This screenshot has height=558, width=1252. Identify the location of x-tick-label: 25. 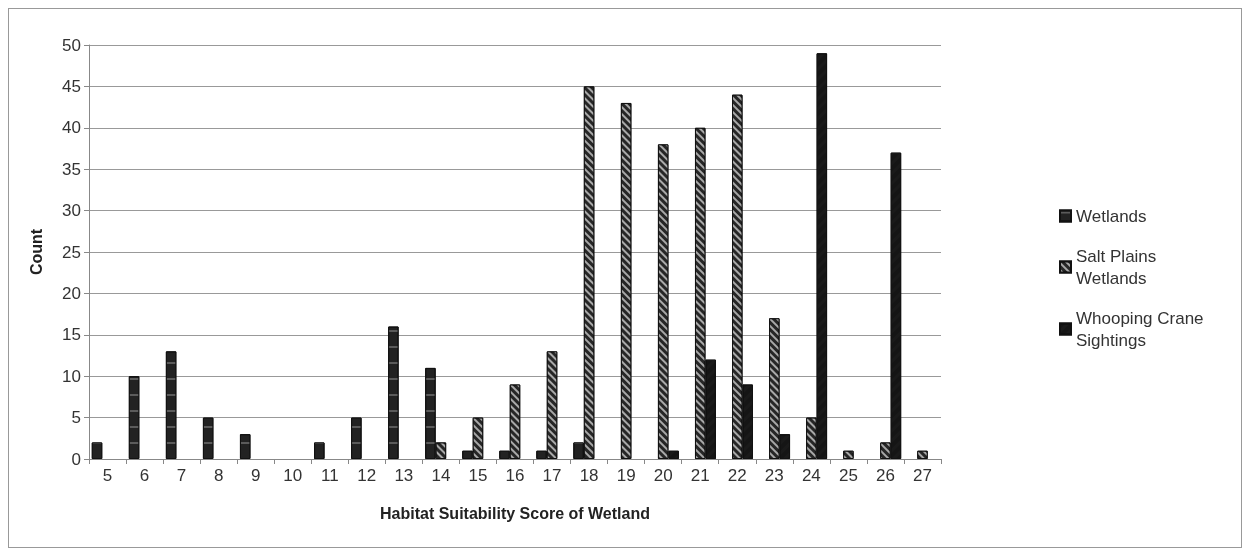
(848, 475).